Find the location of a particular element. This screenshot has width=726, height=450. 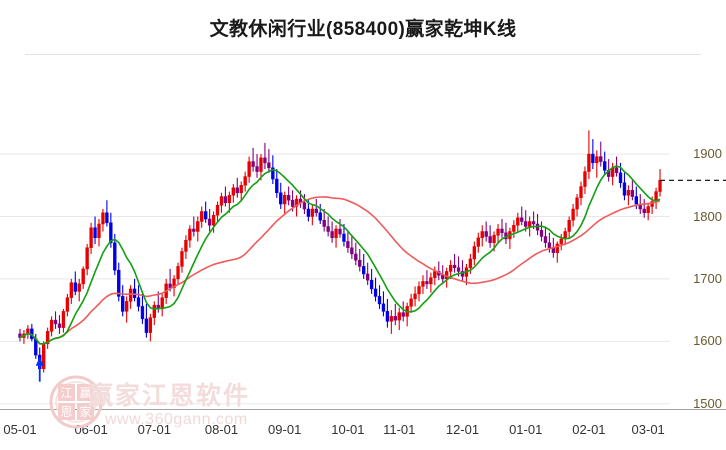

x-tick-label: 02-01 is located at coordinates (589, 429).